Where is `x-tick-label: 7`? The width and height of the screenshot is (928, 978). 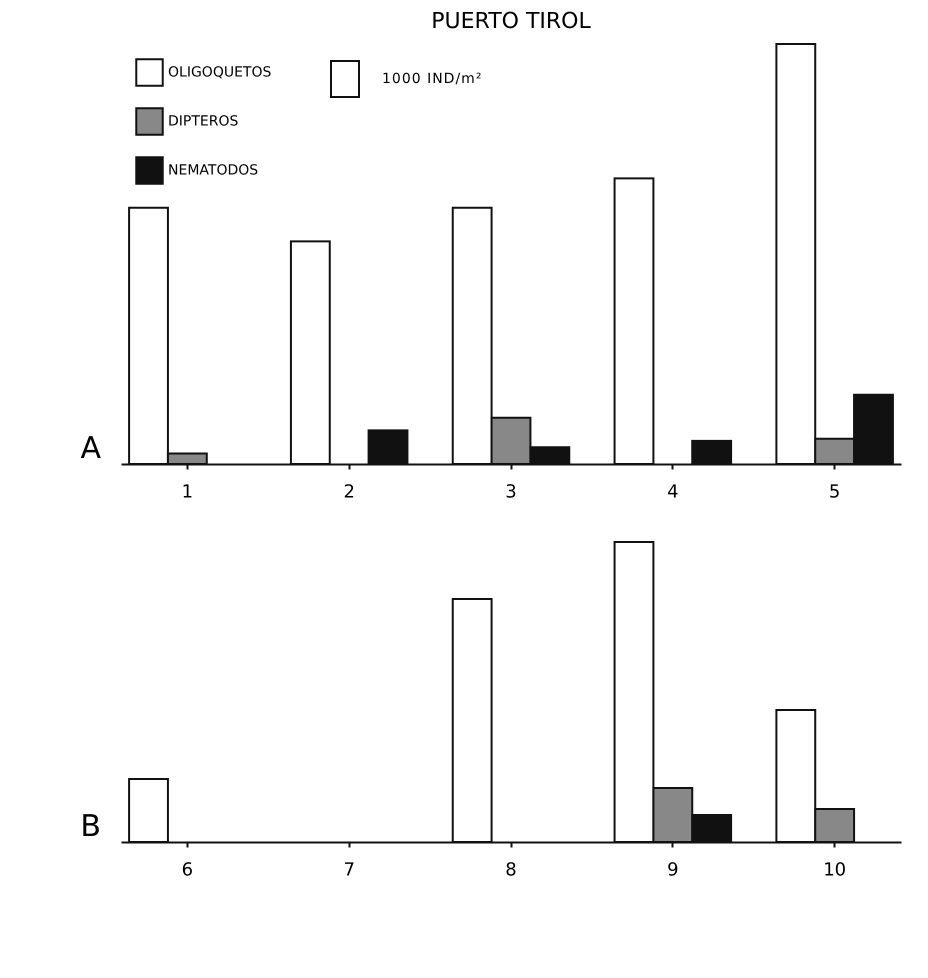 x-tick-label: 7 is located at coordinates (349, 870).